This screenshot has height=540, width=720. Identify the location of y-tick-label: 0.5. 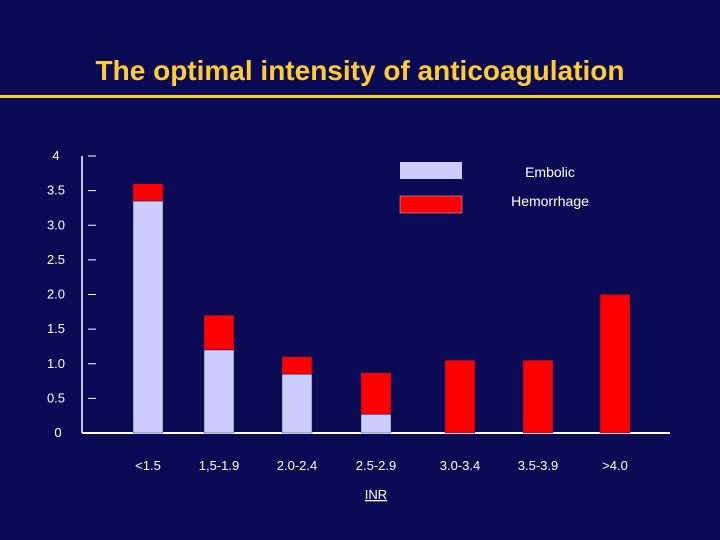
(56, 397).